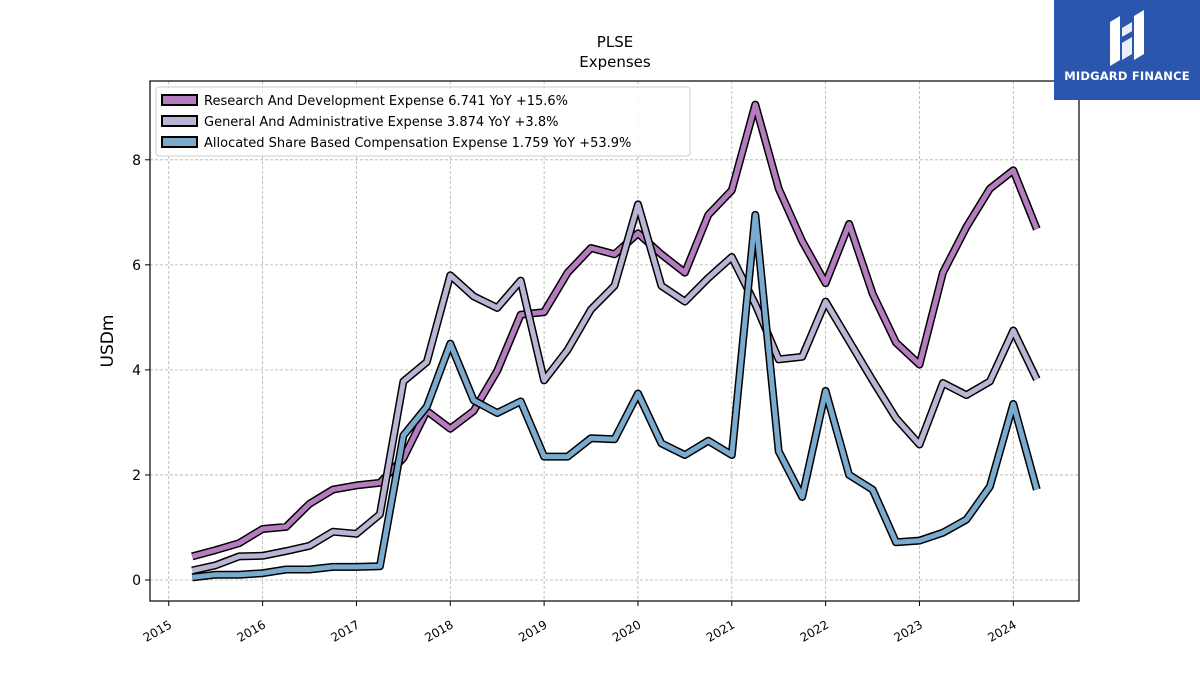  Describe the element at coordinates (580, 623) in the screenshot. I see `x-axis: 2015 2016 2017 2018 2019 2020 2021 2022 2023 2024` at that location.